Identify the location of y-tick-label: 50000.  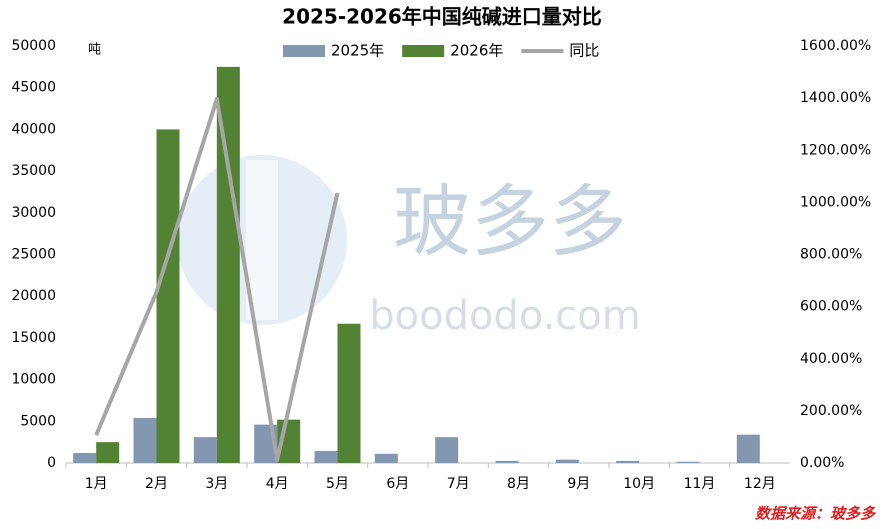
(33, 46).